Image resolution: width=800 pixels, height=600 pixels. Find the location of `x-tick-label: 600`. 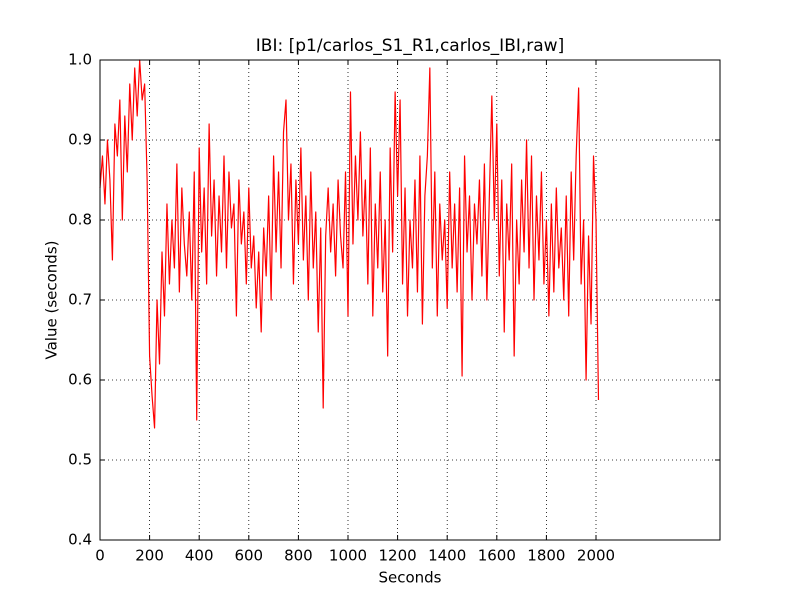

x-tick-label: 600 is located at coordinates (248, 556).